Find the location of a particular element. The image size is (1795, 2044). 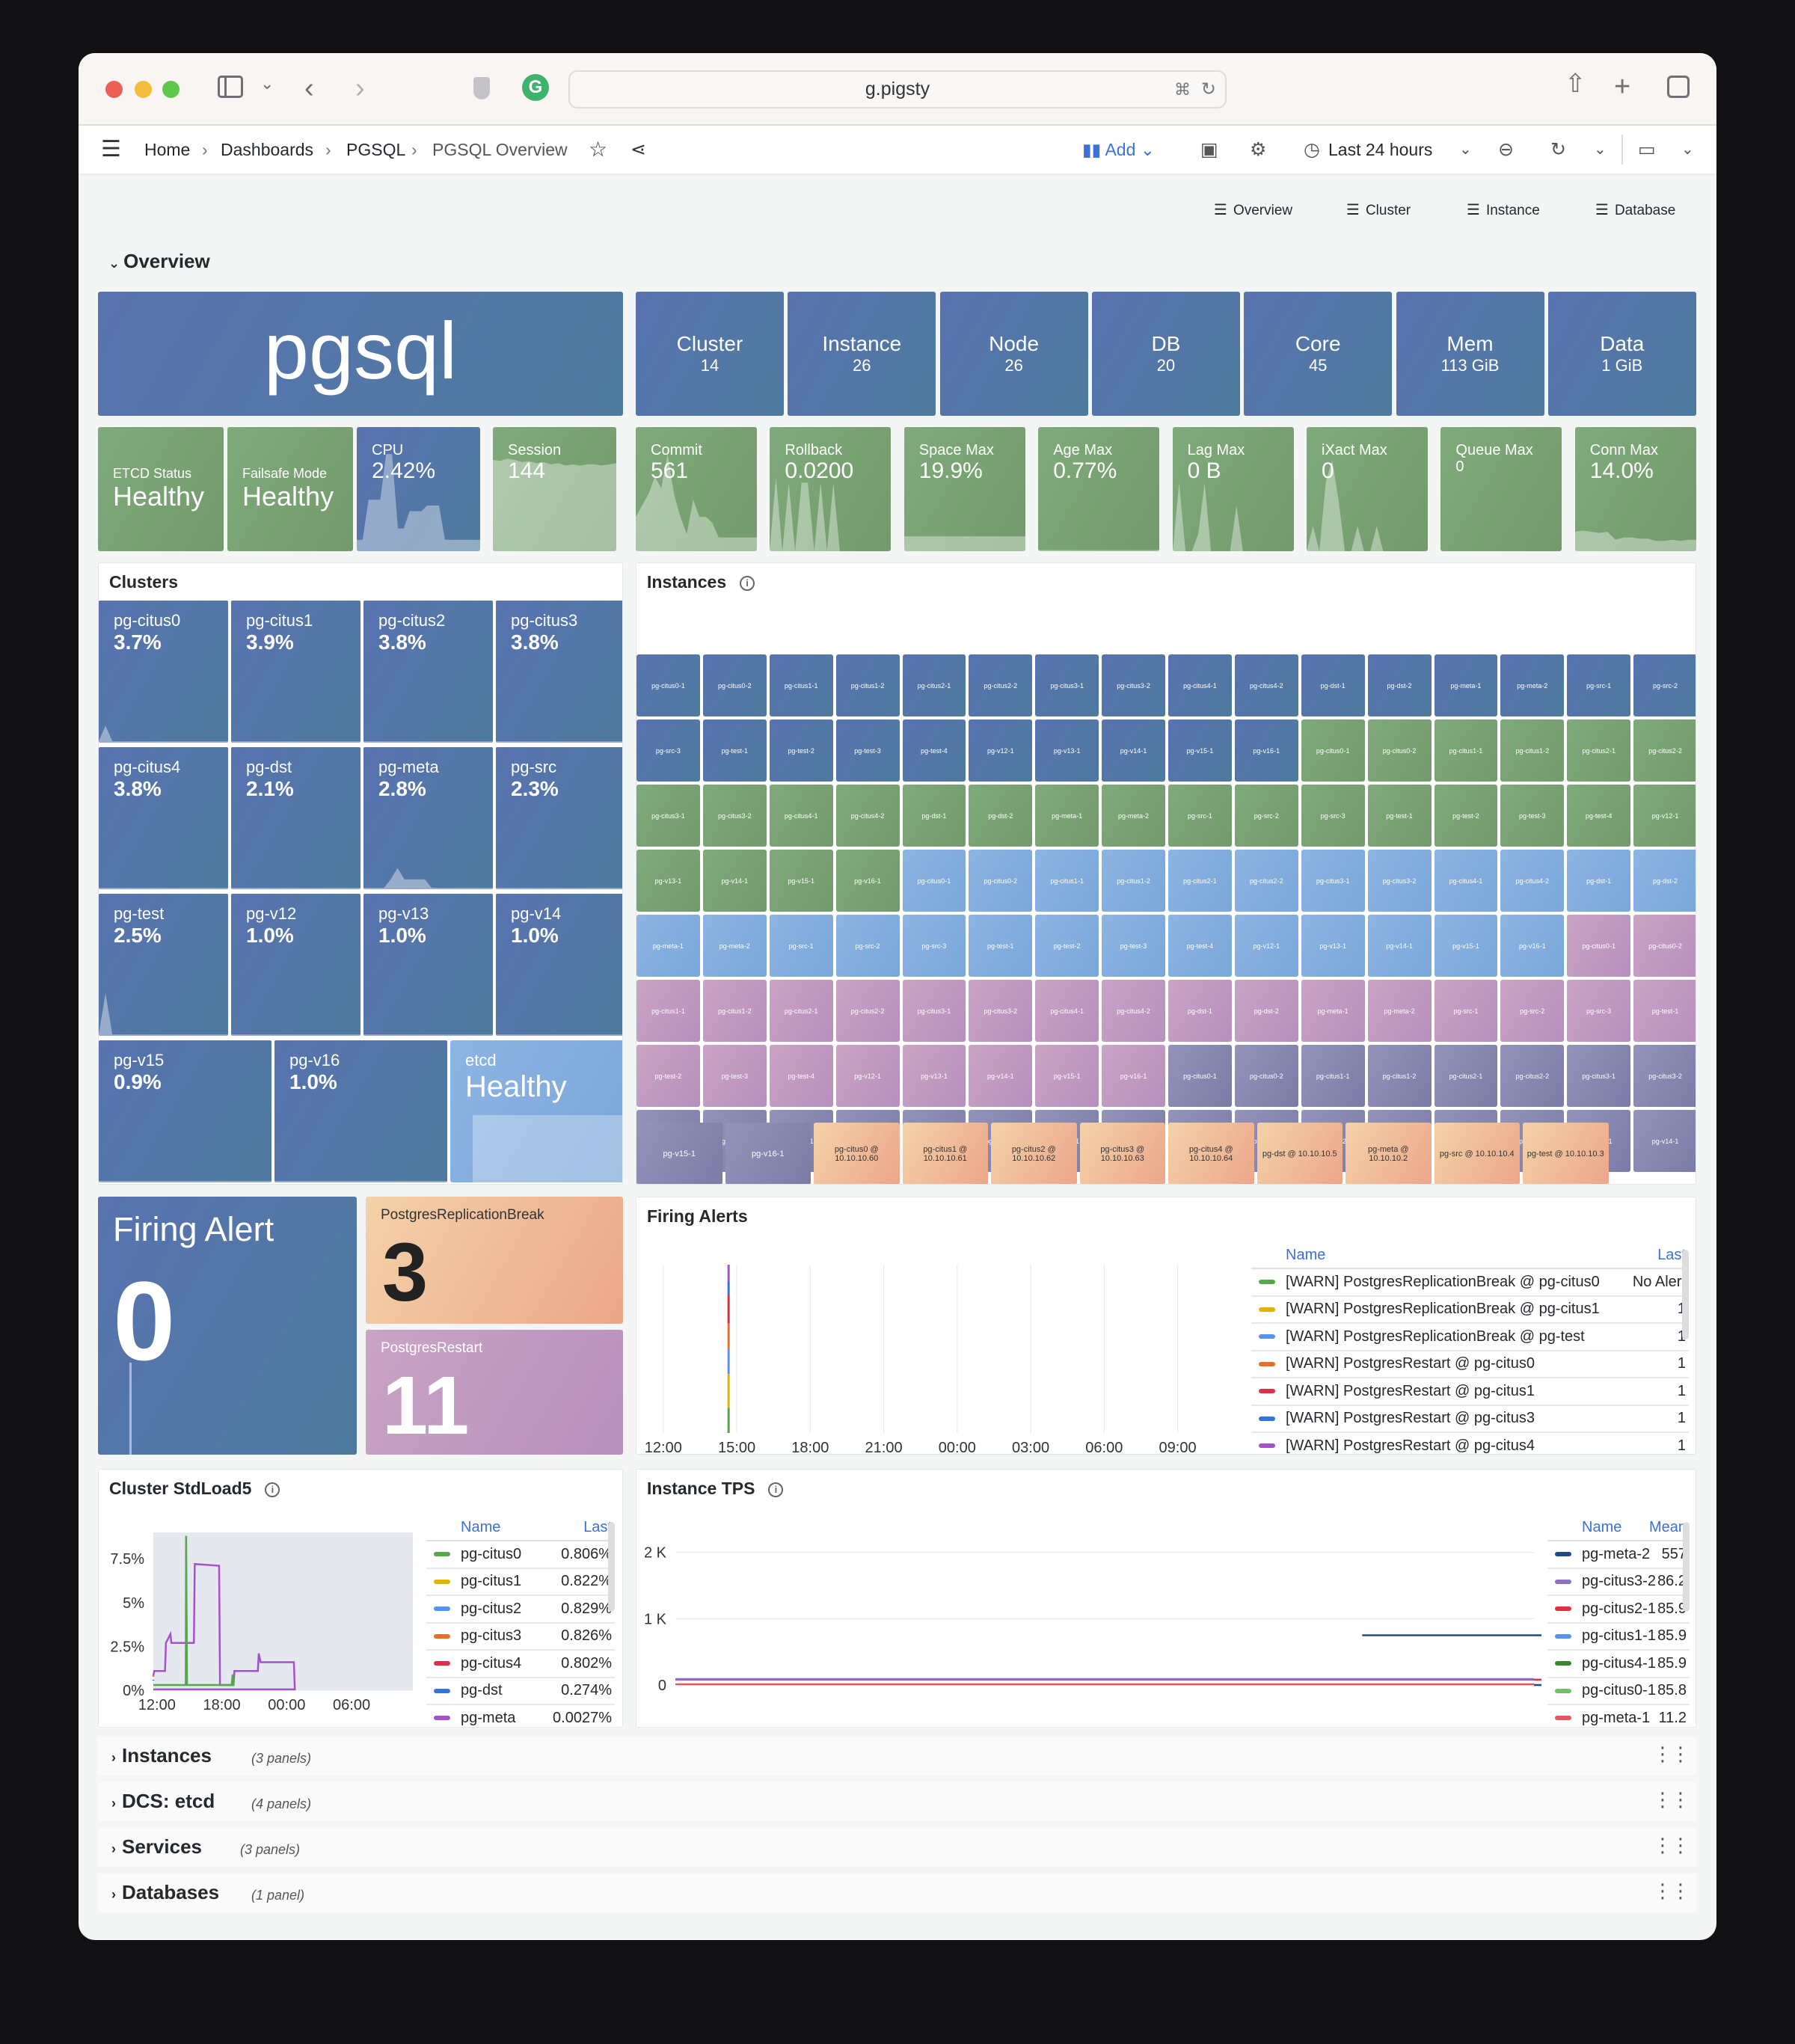

stat-tile-ixact-max: iXact Max 0 is located at coordinates (1367, 489).